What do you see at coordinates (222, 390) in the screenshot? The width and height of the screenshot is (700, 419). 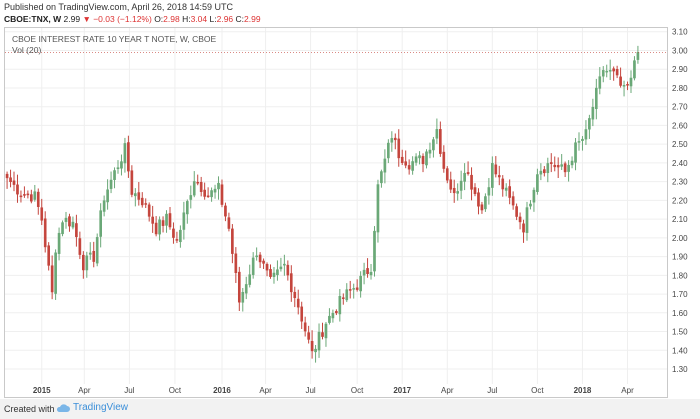 I see `x-tick-label: 2016` at bounding box center [222, 390].